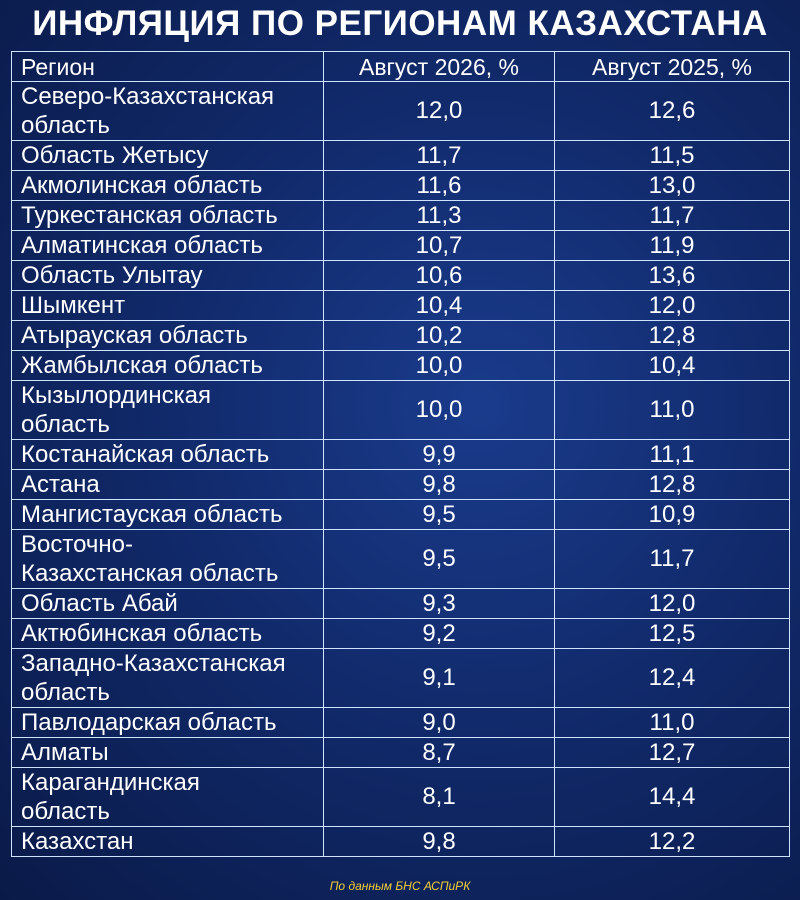 This screenshot has height=900, width=800. What do you see at coordinates (672, 245) in the screenshot?
I see `value-aug2025-cell: 11,9` at bounding box center [672, 245].